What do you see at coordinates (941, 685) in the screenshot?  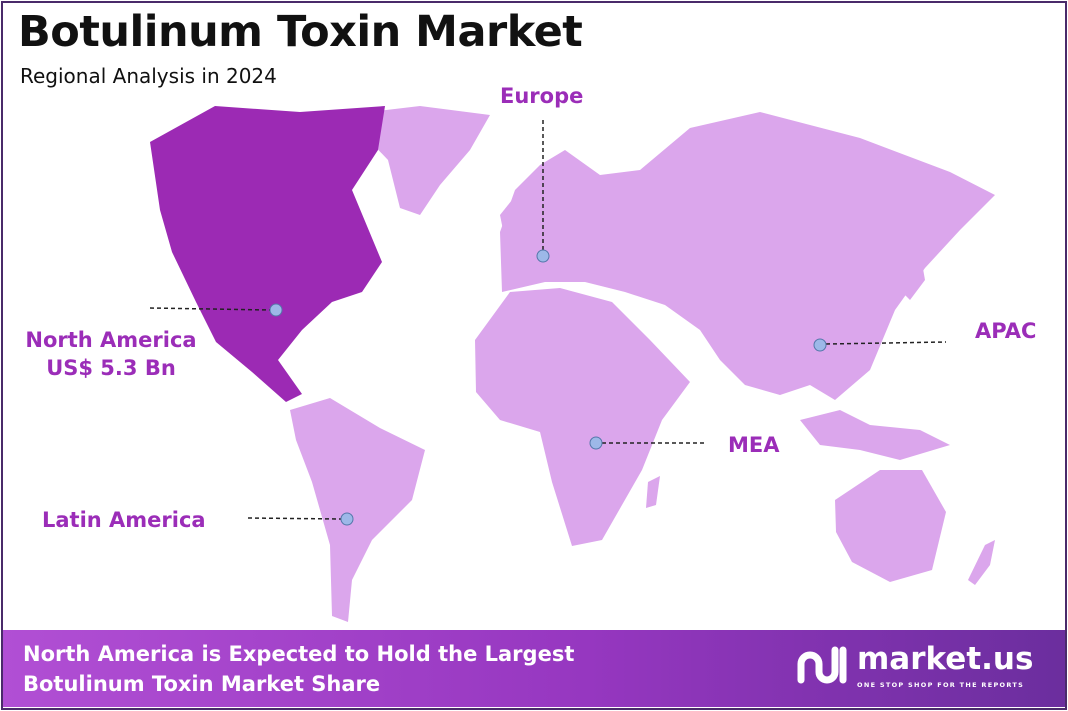 I see `logo-tagline: ONE STOP SHOP FOR THE REPORTS` at bounding box center [941, 685].